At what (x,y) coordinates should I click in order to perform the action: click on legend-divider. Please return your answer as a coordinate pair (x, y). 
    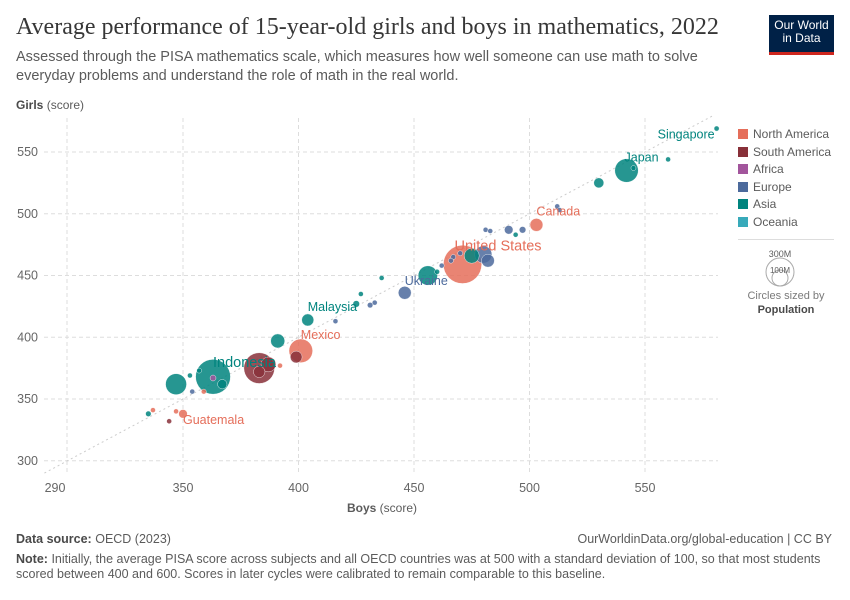
    Looking at the image, I should click on (786, 239).